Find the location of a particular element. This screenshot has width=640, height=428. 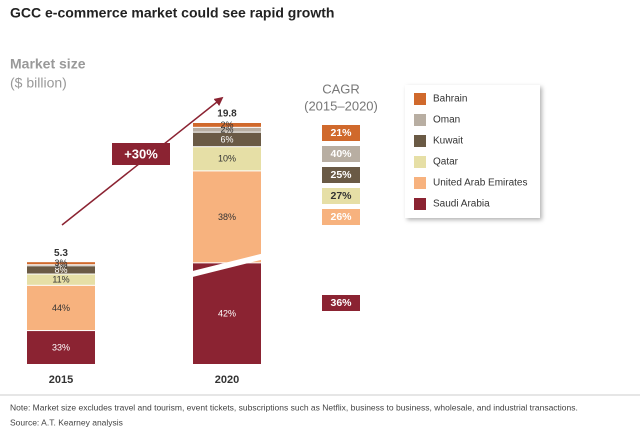

cagr-label: 26% is located at coordinates (341, 217).